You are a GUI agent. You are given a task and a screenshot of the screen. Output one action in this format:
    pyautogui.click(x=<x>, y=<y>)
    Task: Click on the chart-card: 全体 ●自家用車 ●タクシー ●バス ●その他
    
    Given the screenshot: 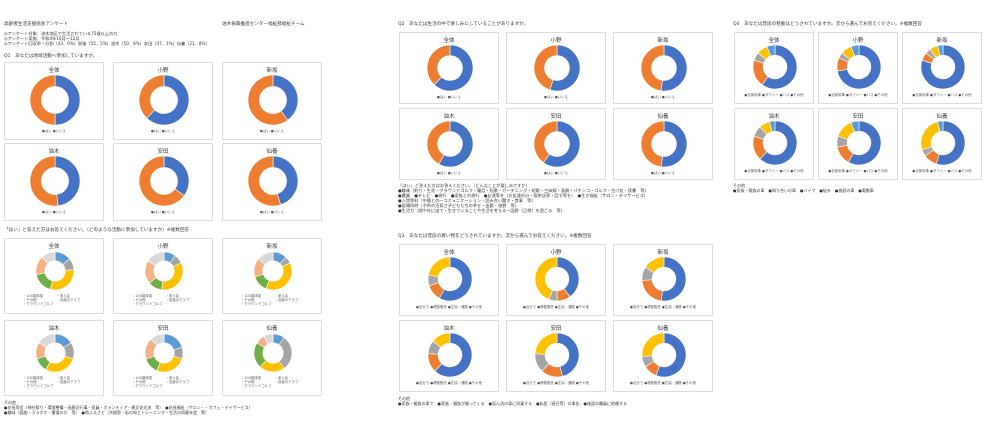 What is the action you would take?
    pyautogui.click(x=774, y=68)
    